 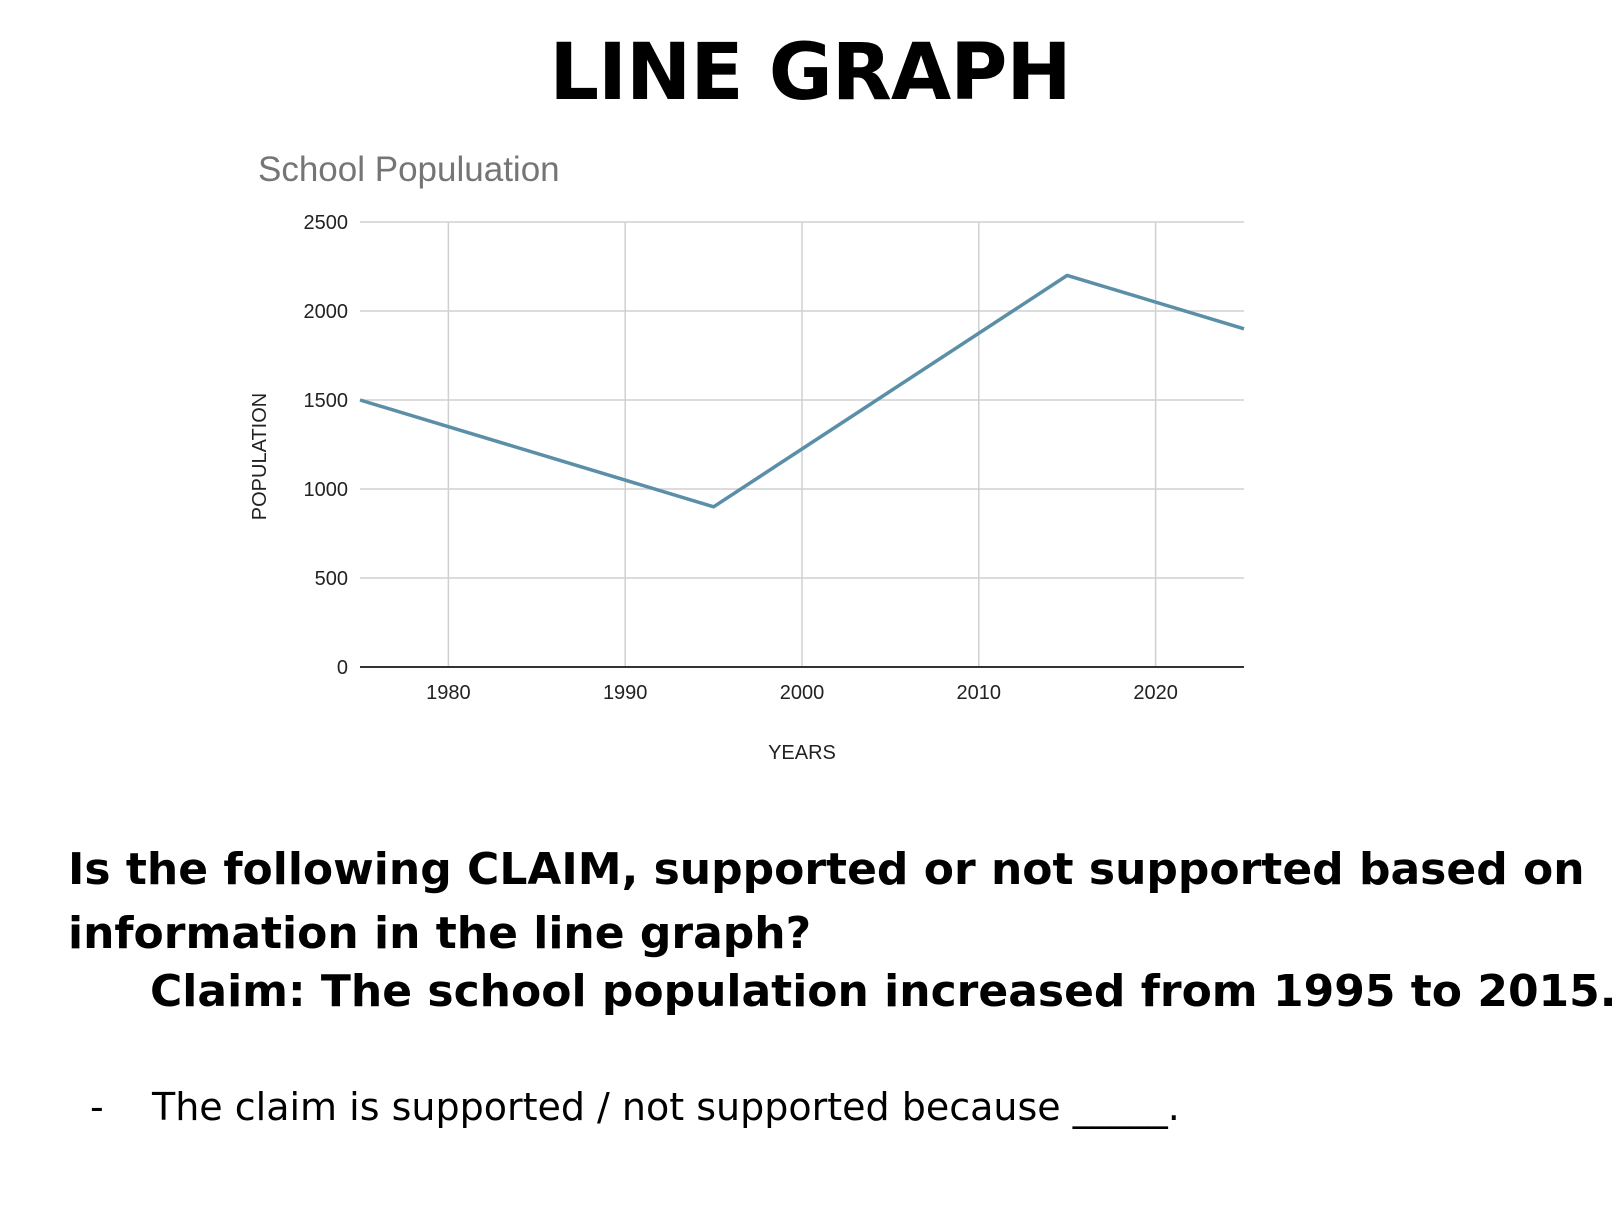 What do you see at coordinates (342, 668) in the screenshot?
I see `y-tick-label: 0` at bounding box center [342, 668].